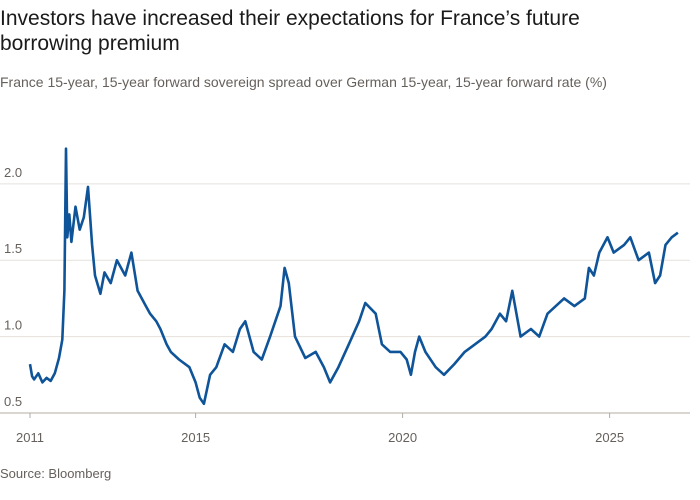  What do you see at coordinates (56, 473) in the screenshot?
I see `source-note: Source: Bloomberg` at bounding box center [56, 473].